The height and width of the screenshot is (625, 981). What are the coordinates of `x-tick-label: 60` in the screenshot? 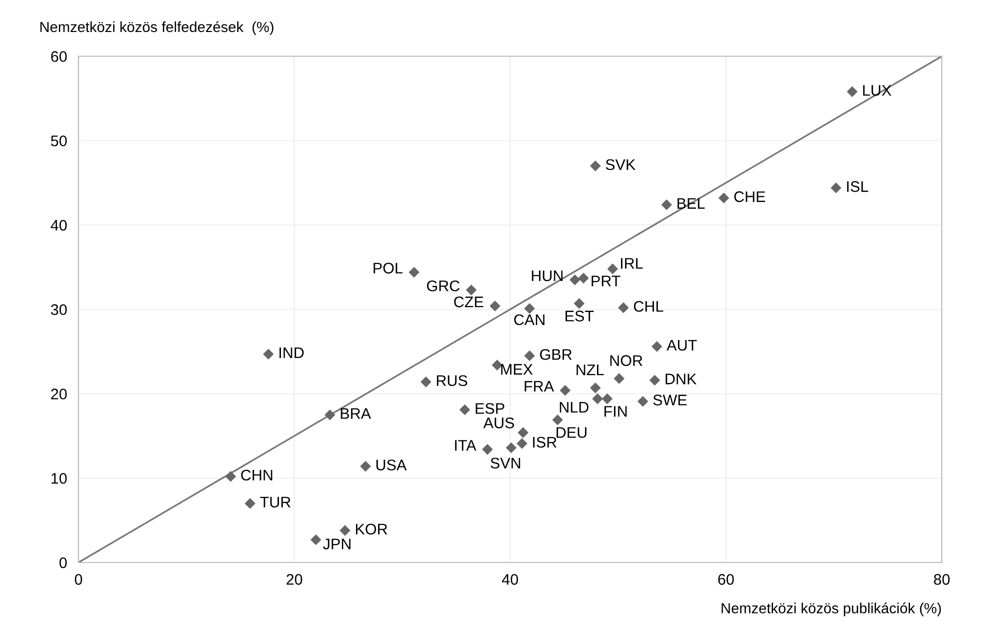 It's located at (726, 579).